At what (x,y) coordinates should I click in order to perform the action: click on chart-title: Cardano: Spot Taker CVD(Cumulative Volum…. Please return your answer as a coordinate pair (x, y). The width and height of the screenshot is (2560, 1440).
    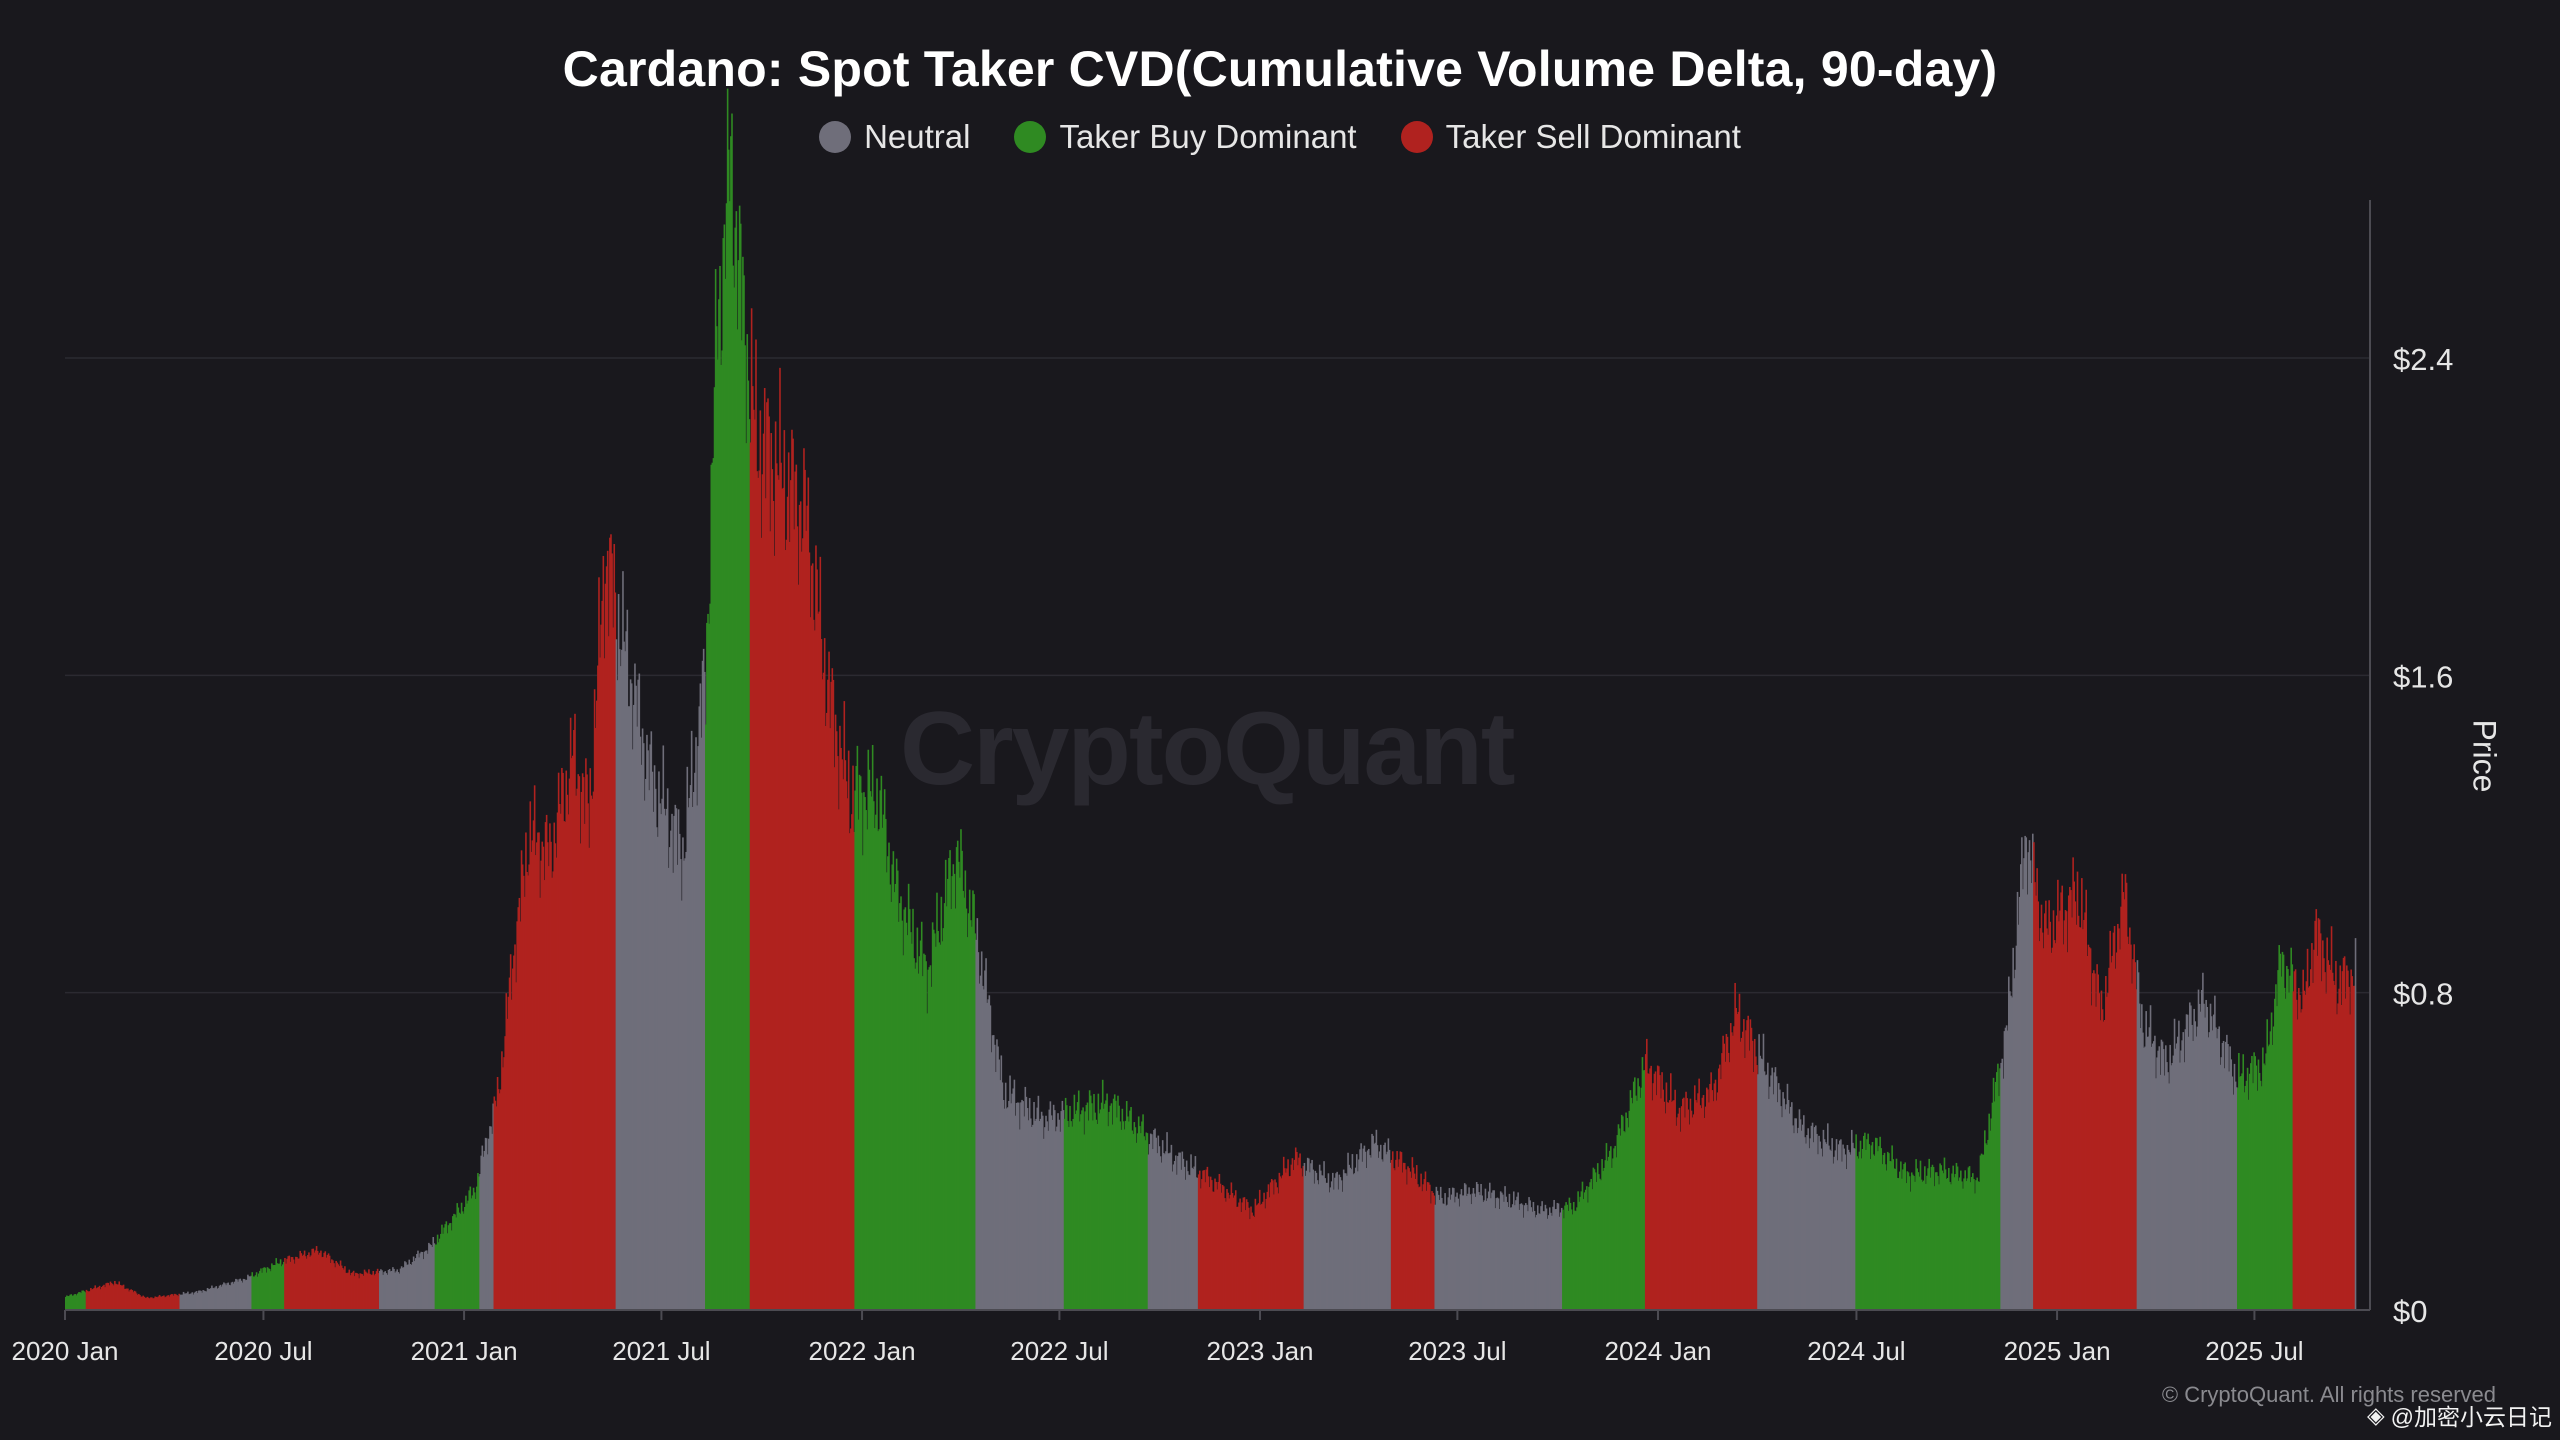
    Looking at the image, I should click on (1280, 69).